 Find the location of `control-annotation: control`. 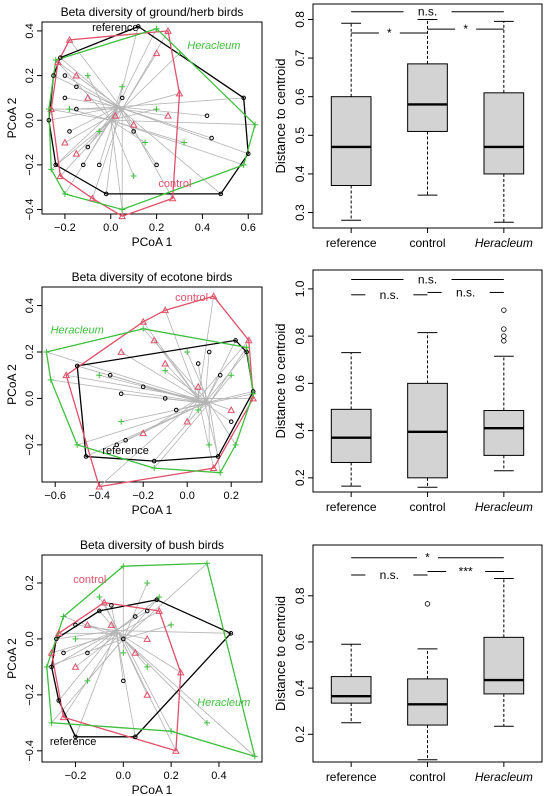

control-annotation: control is located at coordinates (191, 298).